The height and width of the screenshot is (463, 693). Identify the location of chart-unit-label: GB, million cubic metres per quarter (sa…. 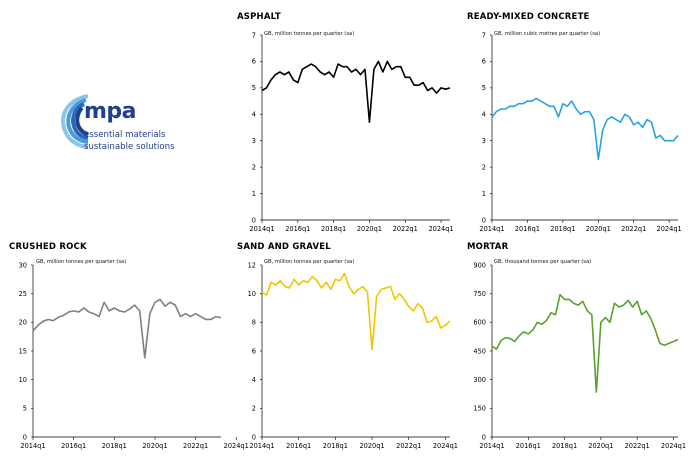
(547, 34).